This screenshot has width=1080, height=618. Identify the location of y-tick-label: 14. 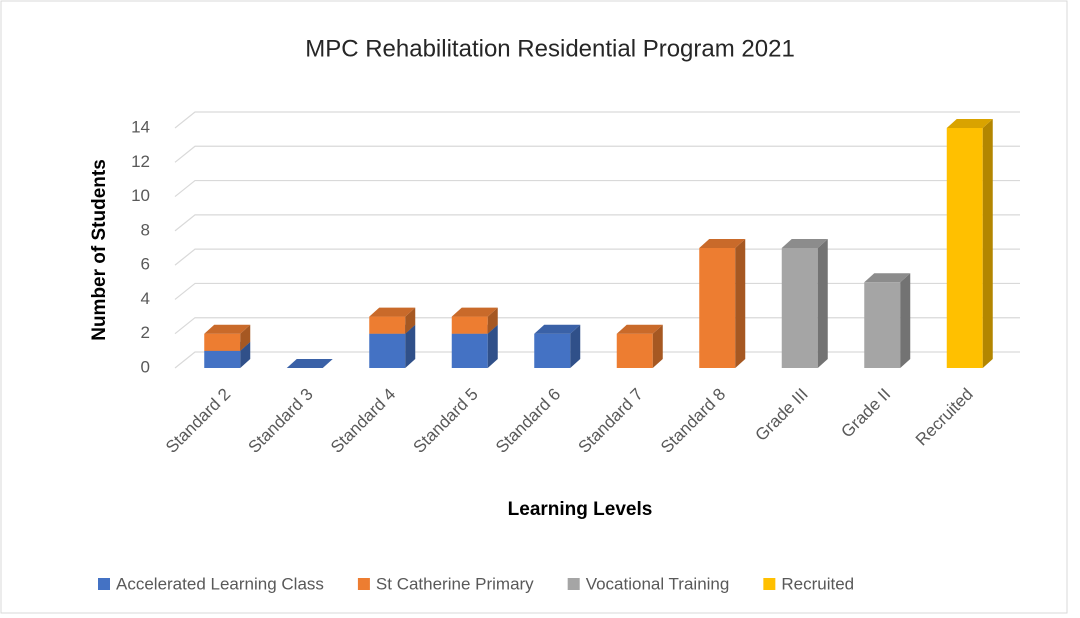
(140, 126).